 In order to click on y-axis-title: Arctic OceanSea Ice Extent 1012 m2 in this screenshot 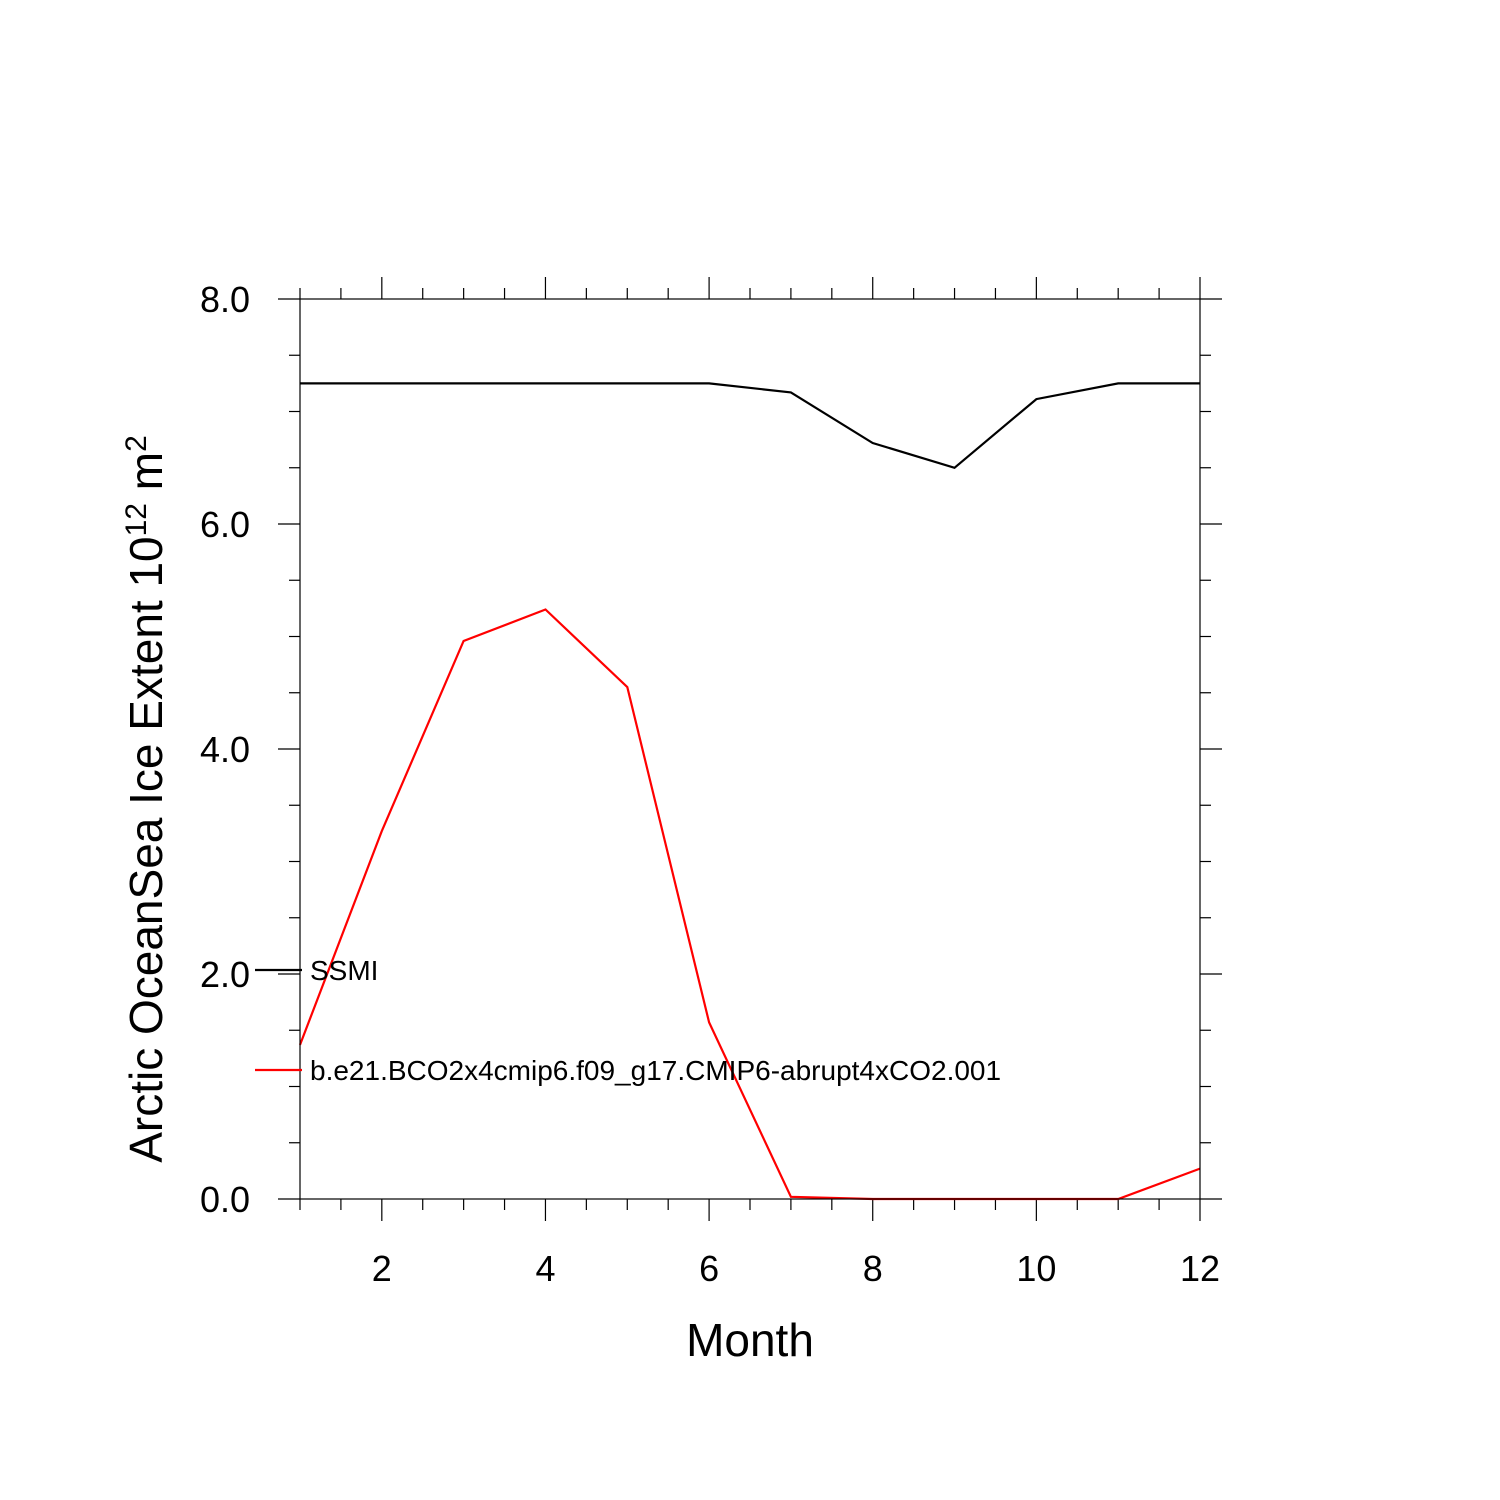, I will do `click(146, 799)`.